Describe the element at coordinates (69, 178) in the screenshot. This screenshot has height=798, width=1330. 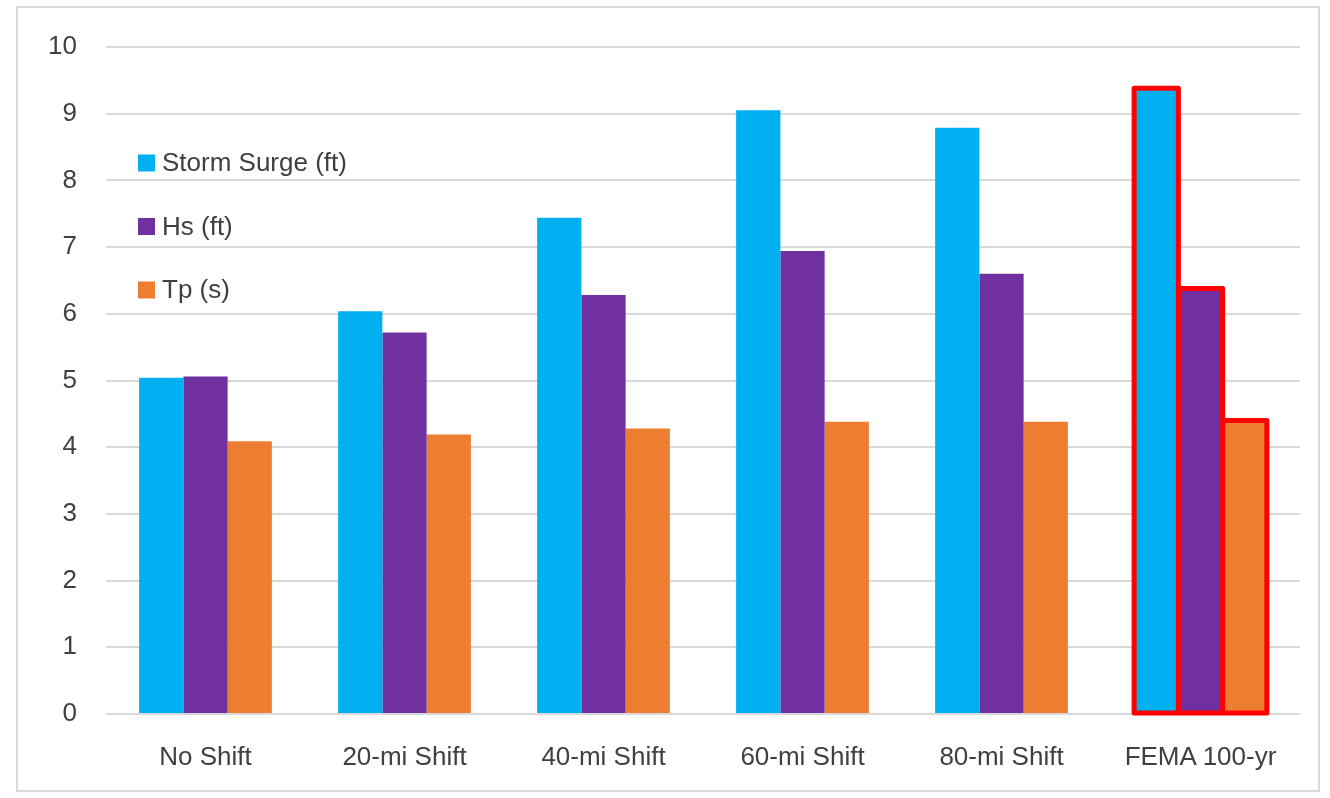
I see `y-tick-label: 8` at that location.